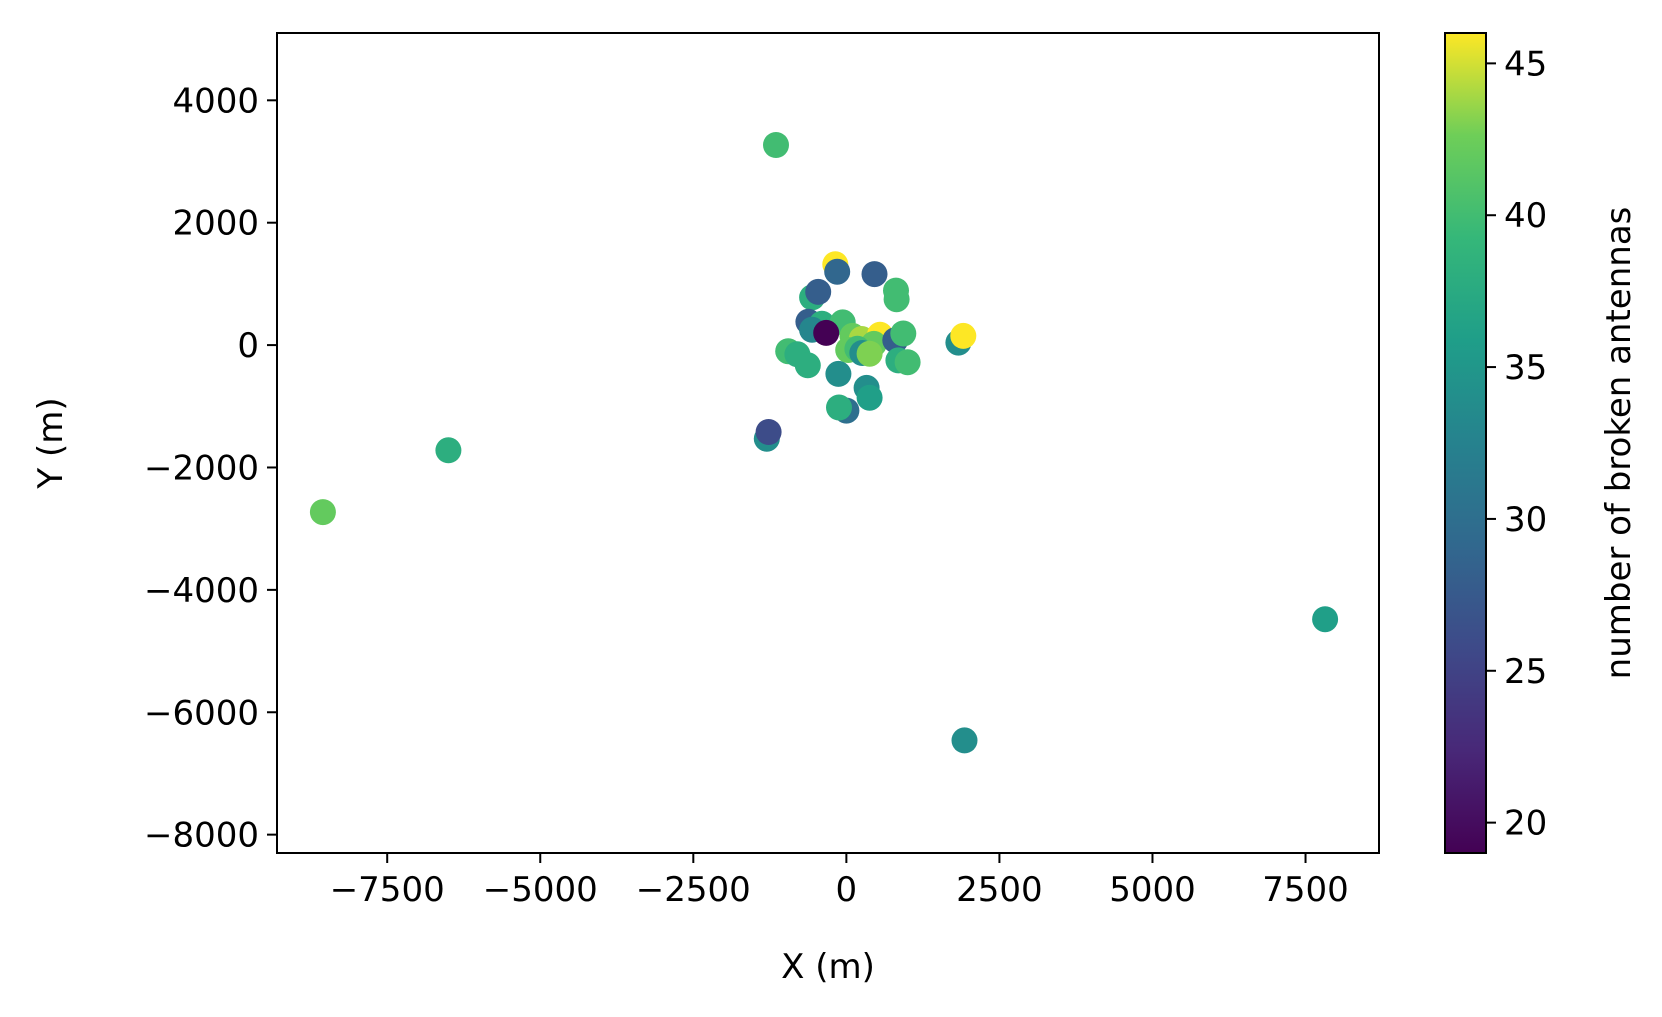  I want to click on x-axis-label: X (m), so click(828, 967).